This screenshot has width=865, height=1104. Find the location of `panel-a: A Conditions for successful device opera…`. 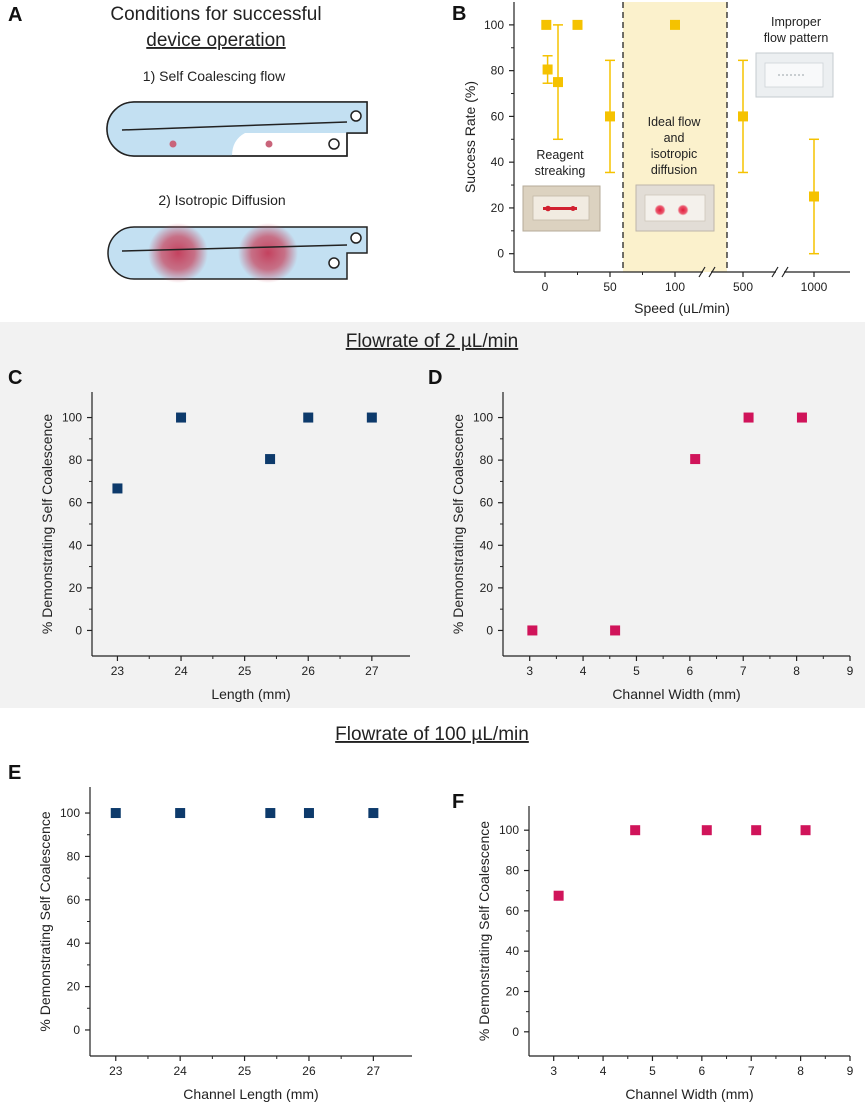

panel-a: A Conditions for successful device opera… is located at coordinates (188, 143).